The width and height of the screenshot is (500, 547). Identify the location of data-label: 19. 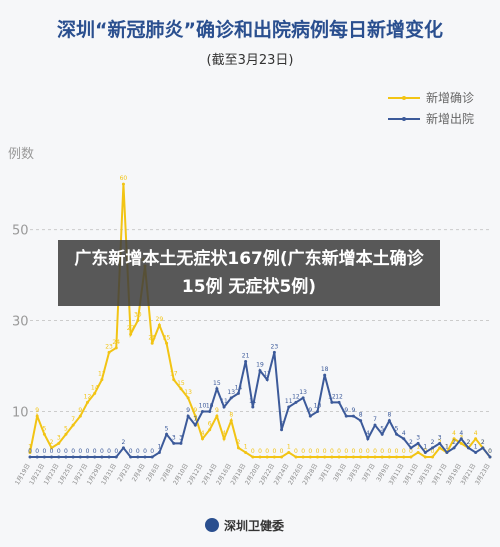
(260, 365).